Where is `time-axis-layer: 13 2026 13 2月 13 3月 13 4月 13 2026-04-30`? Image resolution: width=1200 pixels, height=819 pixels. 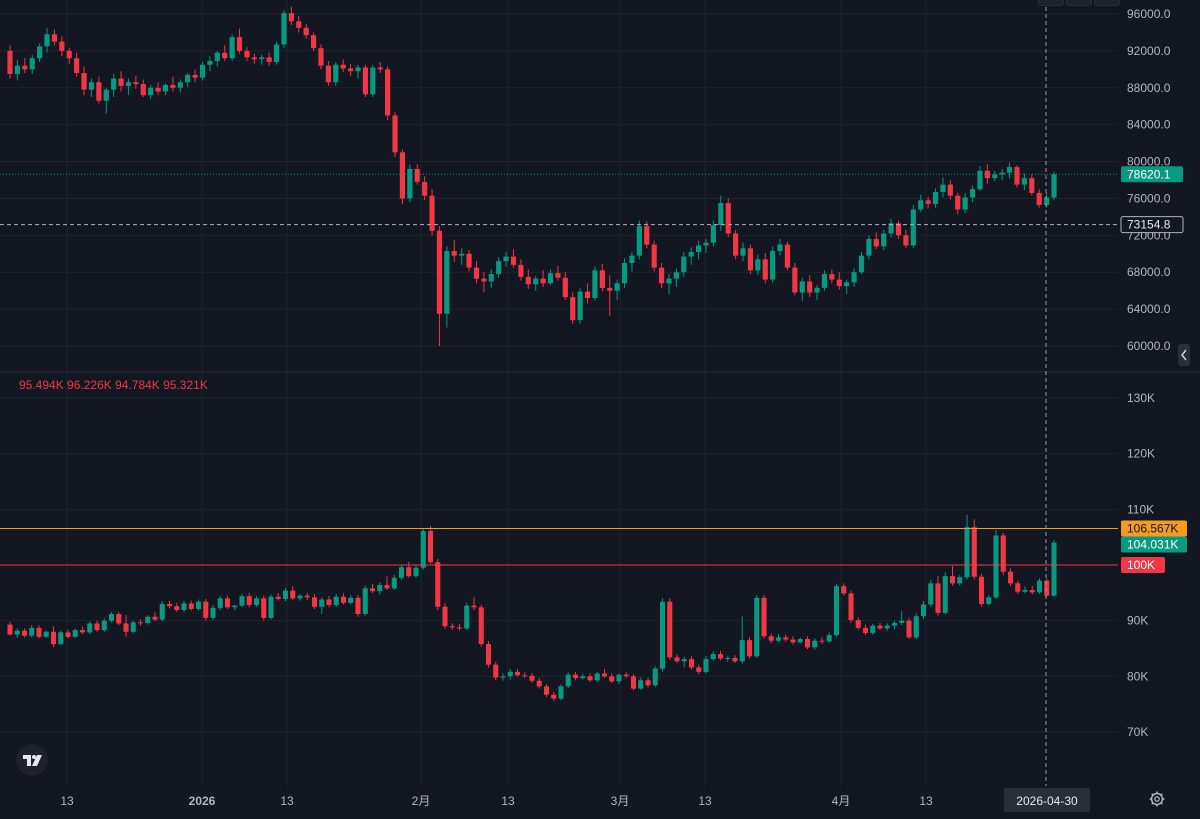 time-axis-layer: 13 2026 13 2月 13 3月 13 4月 13 2026-04-30 is located at coordinates (575, 800).